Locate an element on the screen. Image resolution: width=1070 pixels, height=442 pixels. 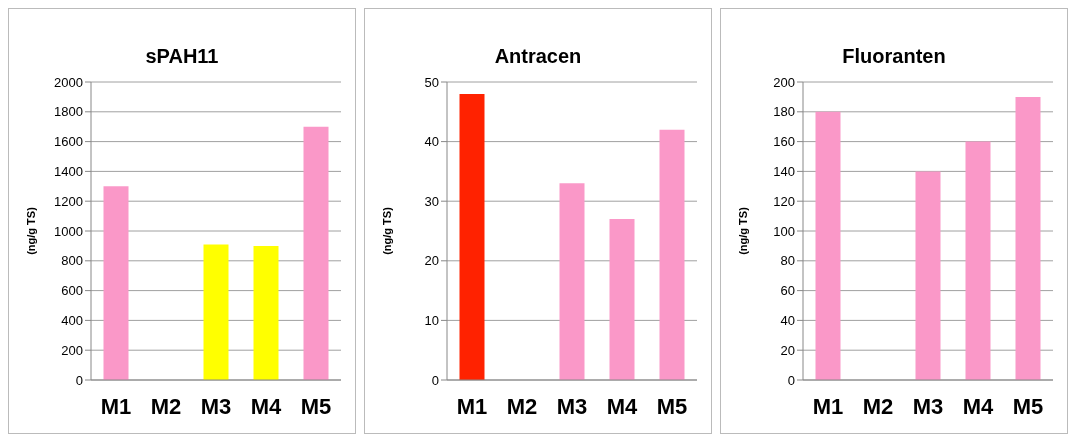
y-tick-label: 600 is located at coordinates (72, 291).